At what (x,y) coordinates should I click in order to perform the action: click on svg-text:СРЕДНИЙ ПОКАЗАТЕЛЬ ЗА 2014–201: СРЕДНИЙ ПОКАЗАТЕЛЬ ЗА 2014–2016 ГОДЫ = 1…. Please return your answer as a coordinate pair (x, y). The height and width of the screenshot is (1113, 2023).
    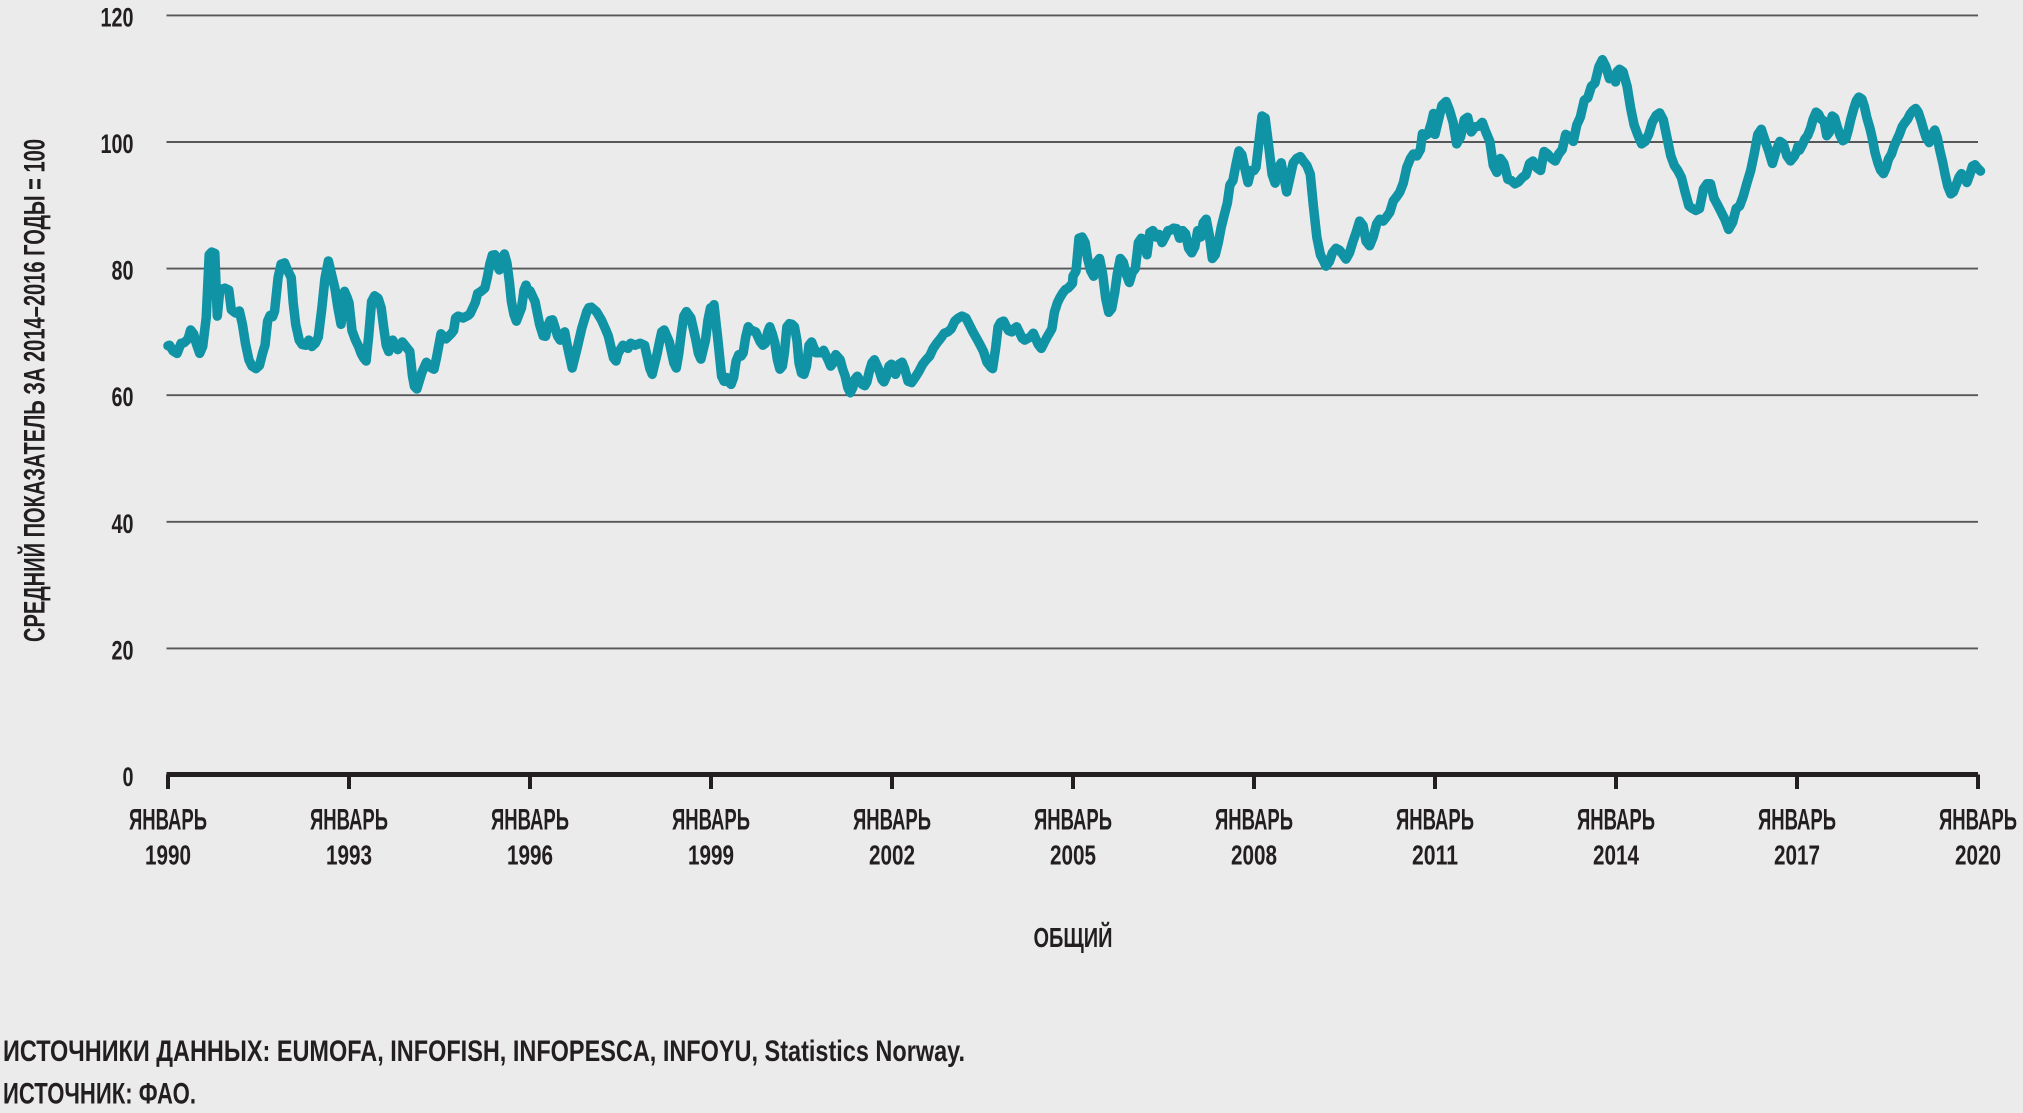
    Looking at the image, I should click on (35, 390).